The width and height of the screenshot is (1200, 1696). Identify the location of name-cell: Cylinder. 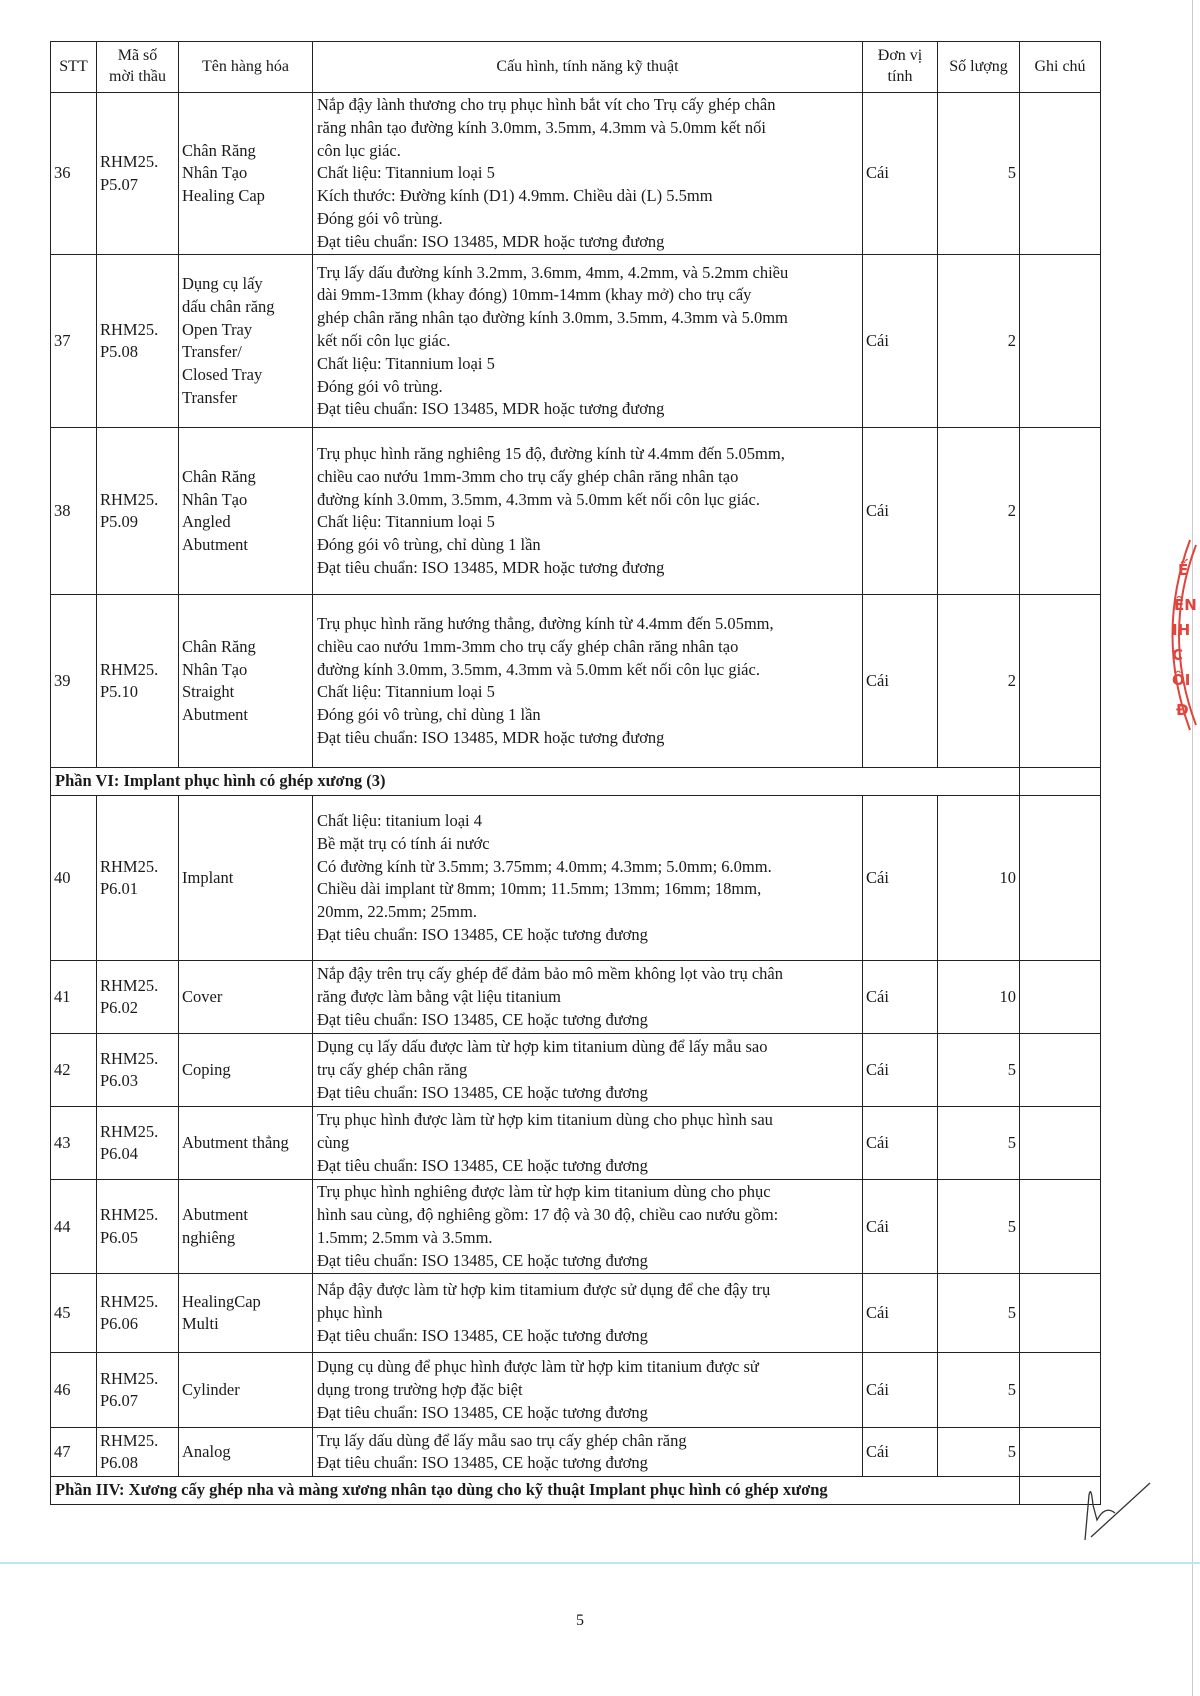
(245, 1390).